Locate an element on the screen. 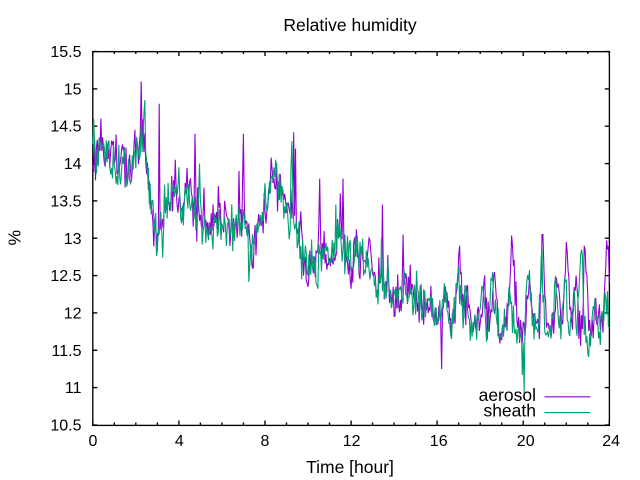 This screenshot has width=640, height=480. svg-text: Relative humidity is located at coordinates (349, 25).